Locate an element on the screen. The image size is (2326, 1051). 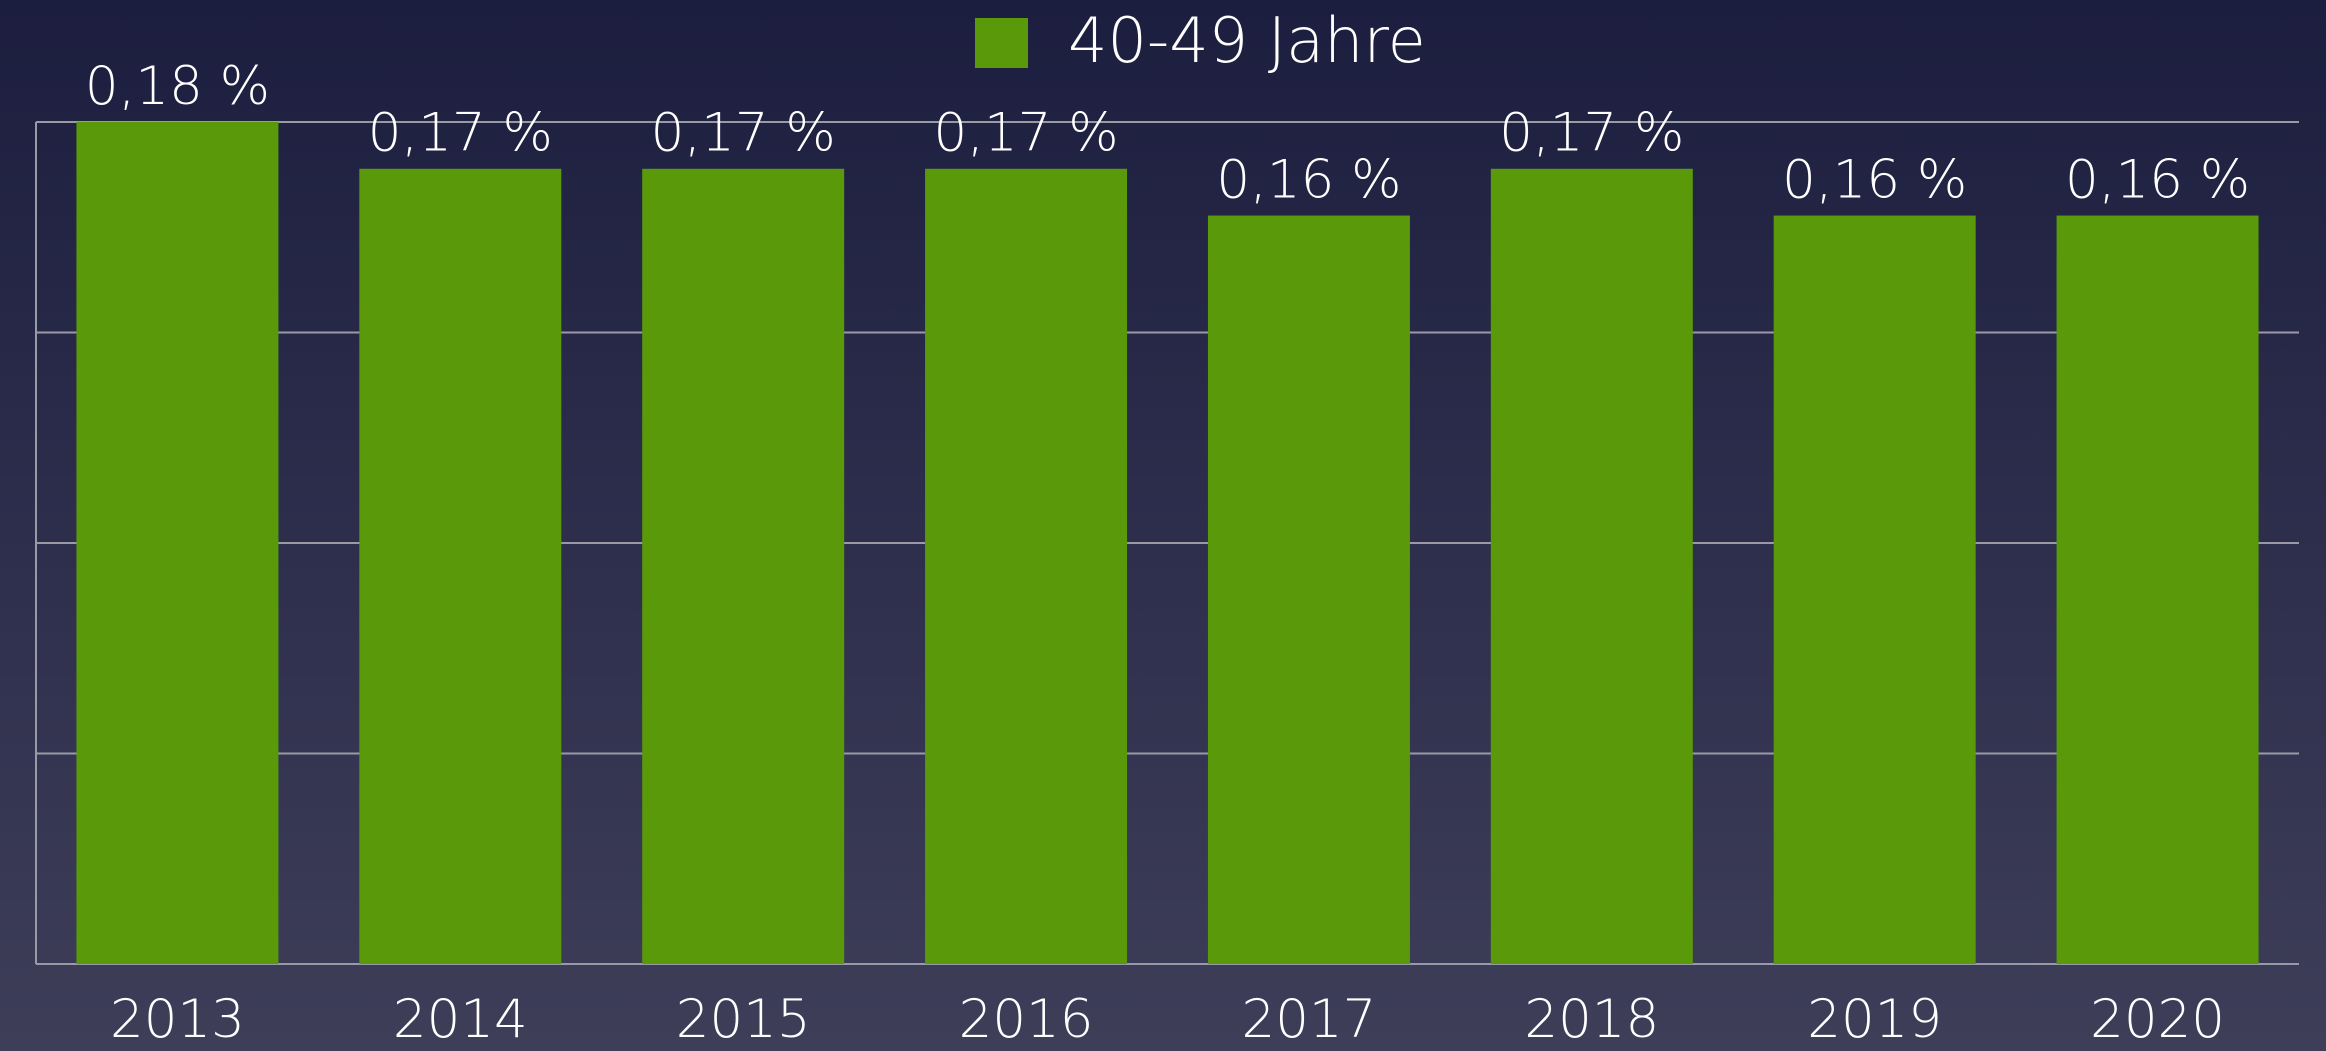
x-tick-label: 2013 is located at coordinates (177, 1019).